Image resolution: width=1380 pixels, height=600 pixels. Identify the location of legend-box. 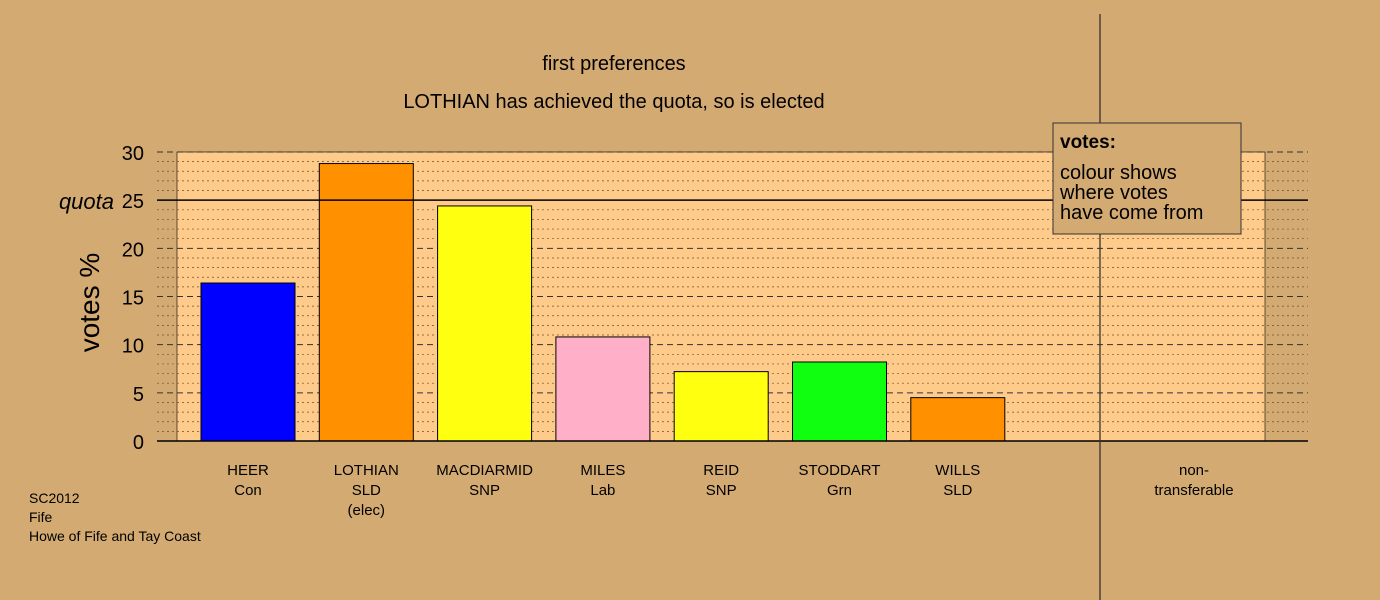
(1147, 178).